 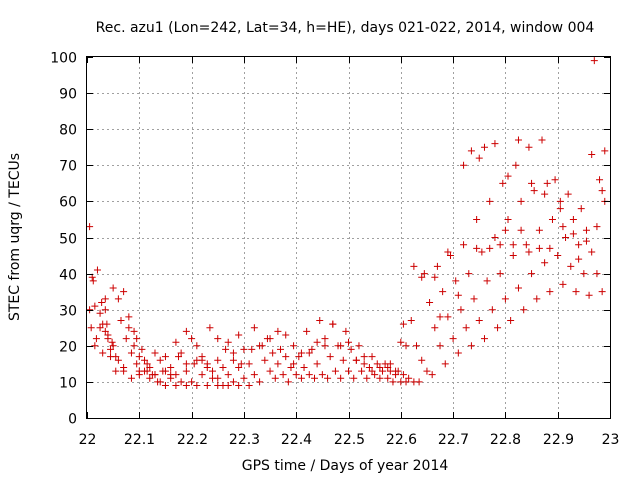 I want to click on y-tick-label: 90, so click(x=68, y=95).